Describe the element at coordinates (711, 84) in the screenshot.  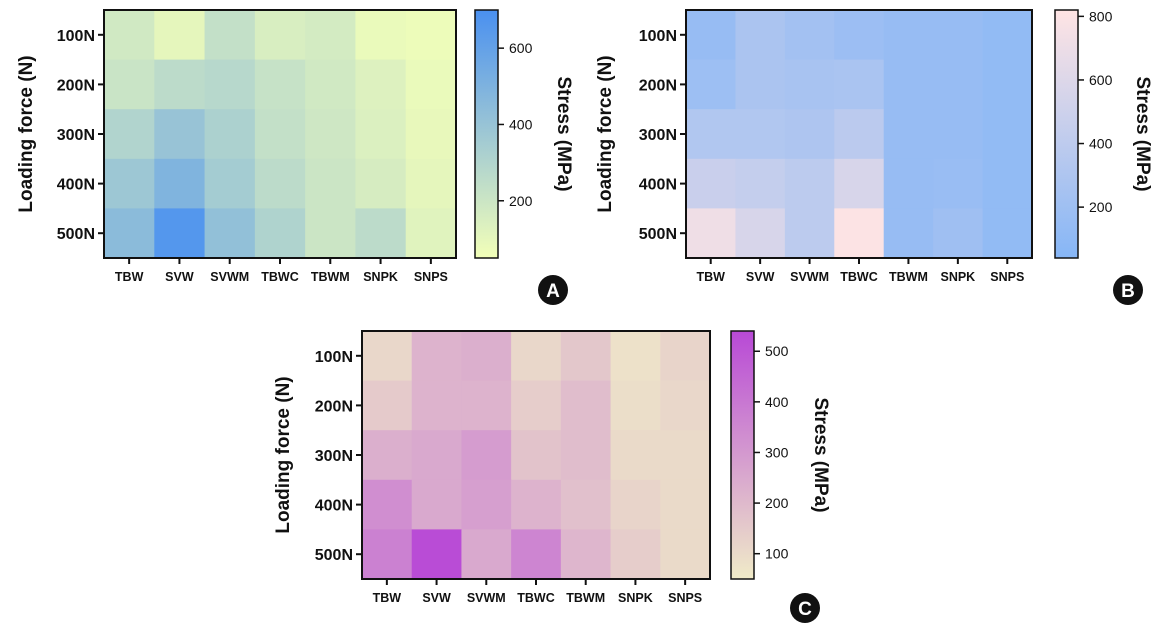
I see `panel-b-cell-200N-TBW` at that location.